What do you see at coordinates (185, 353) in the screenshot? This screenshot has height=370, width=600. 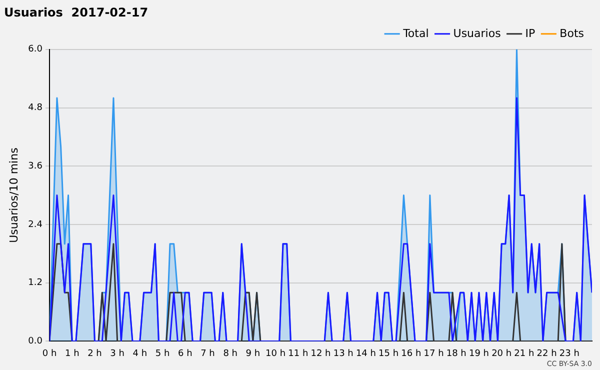 I see `x-tick-label: 6 h` at bounding box center [185, 353].